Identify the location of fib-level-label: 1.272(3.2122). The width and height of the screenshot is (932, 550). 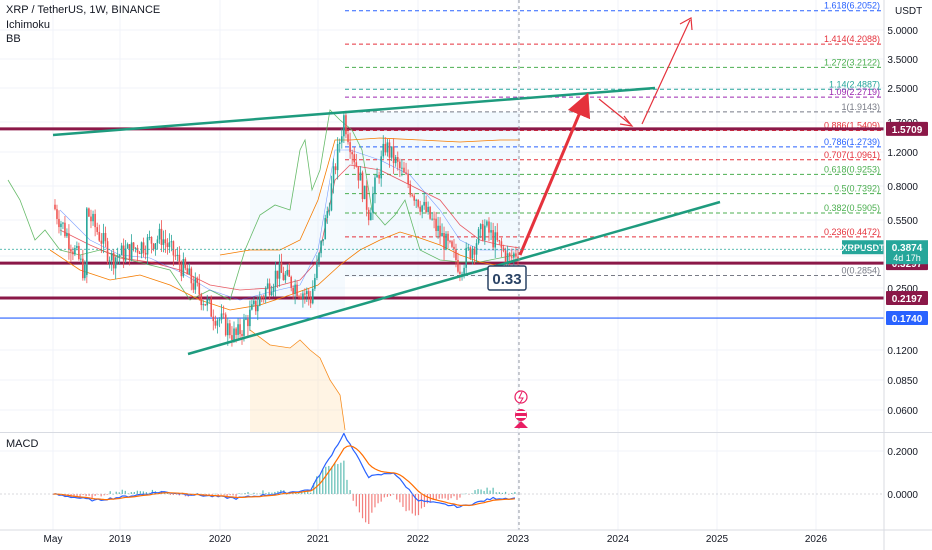
(852, 62).